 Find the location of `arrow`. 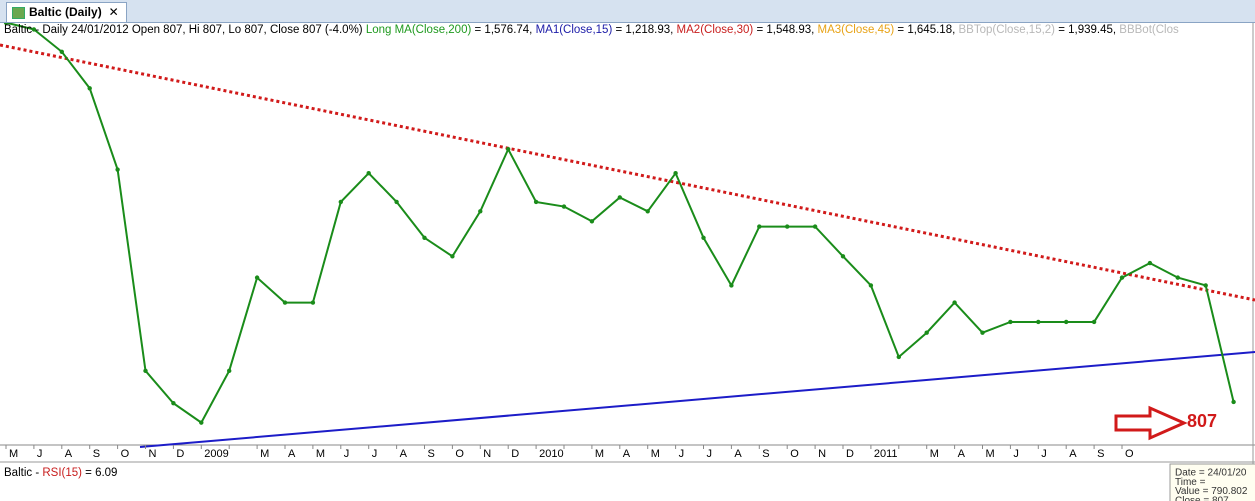

arrow is located at coordinates (1151, 423).